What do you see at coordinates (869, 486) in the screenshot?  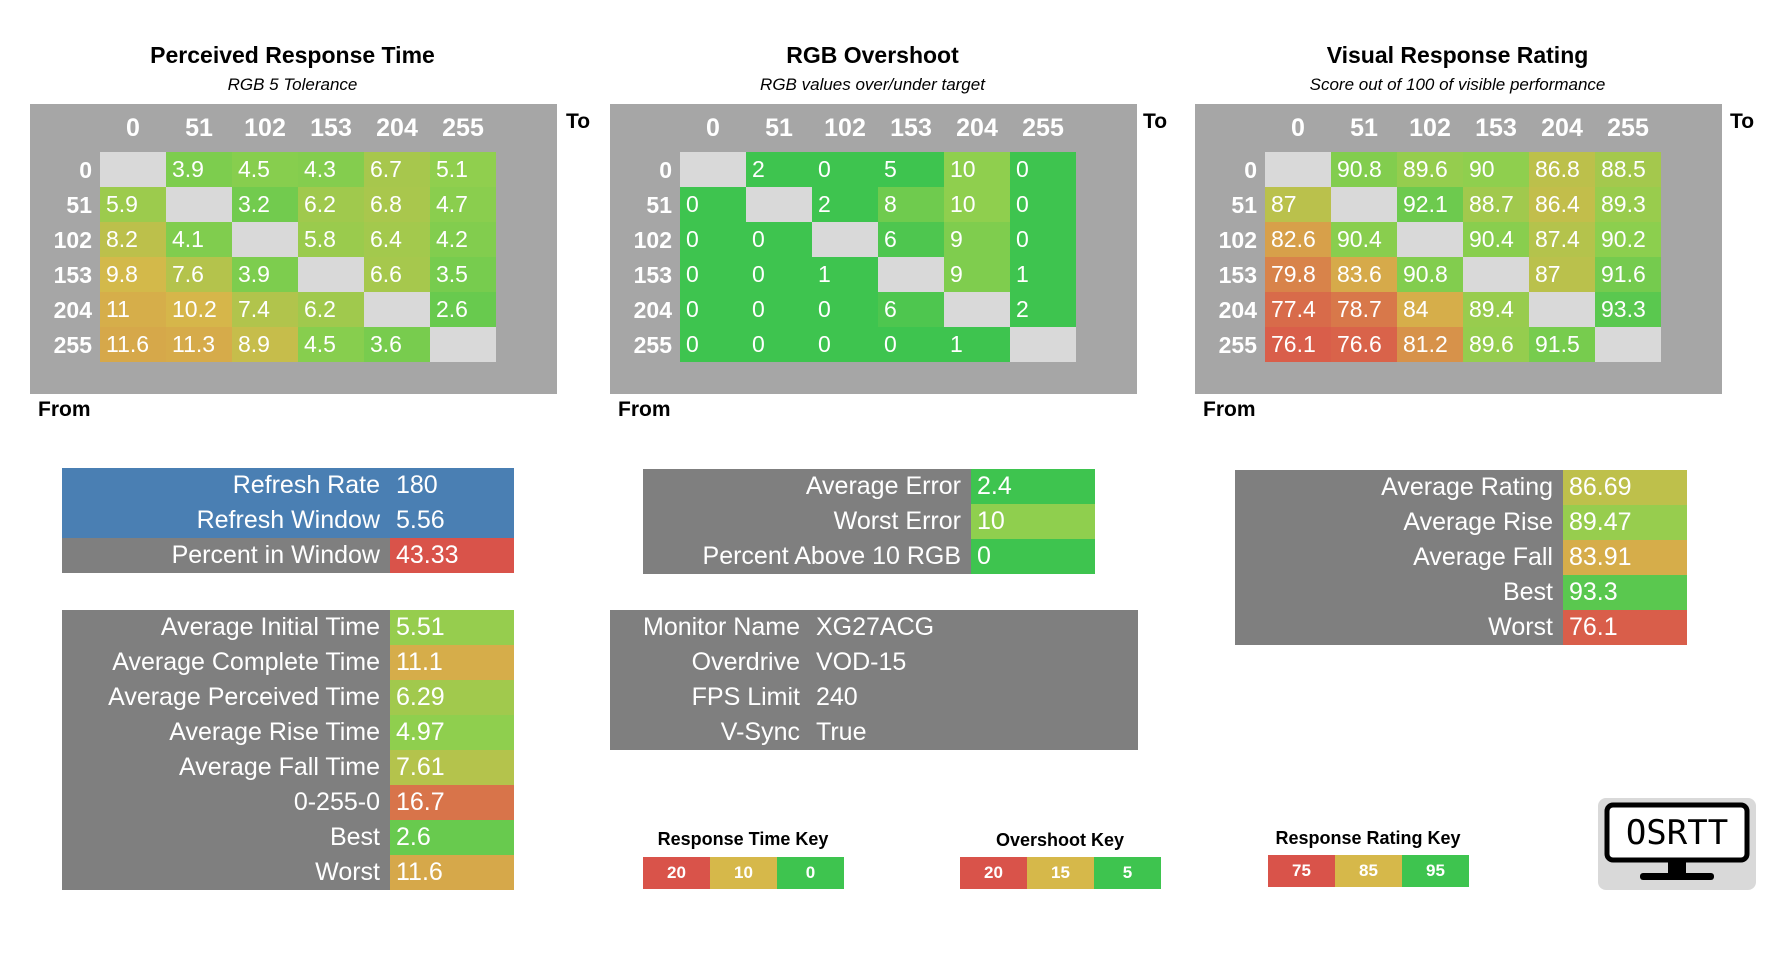 I see `stat-row: Average Error 2.4` at bounding box center [869, 486].